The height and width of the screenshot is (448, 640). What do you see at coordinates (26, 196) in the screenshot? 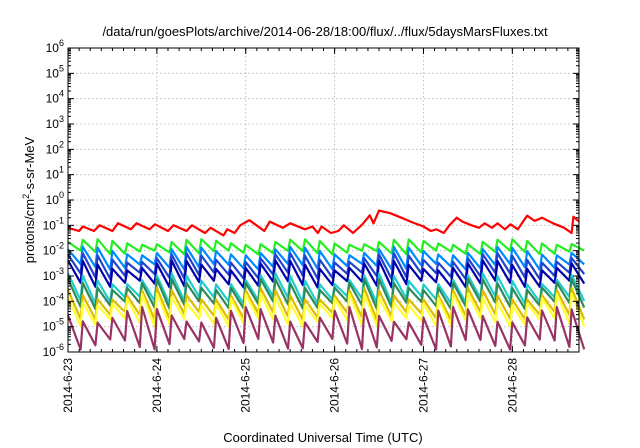
I see `y-axis-title-superscript: 2` at bounding box center [26, 196].